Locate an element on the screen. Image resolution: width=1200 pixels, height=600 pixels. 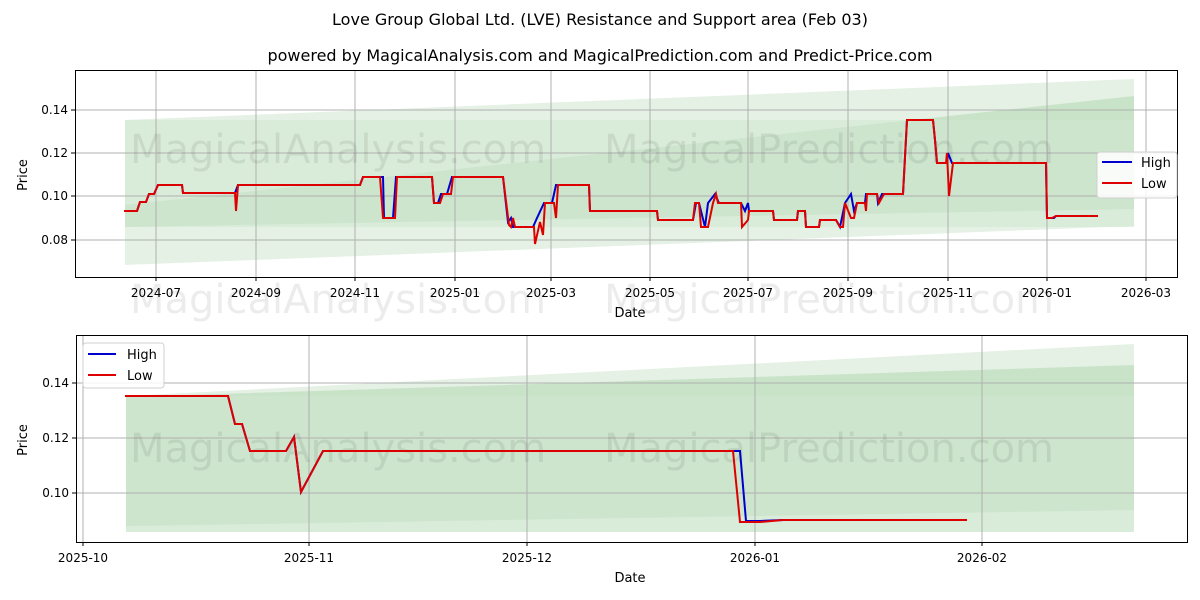
watermark-prediction-bottom: MagicalPrediction.com is located at coordinates (829, 449).